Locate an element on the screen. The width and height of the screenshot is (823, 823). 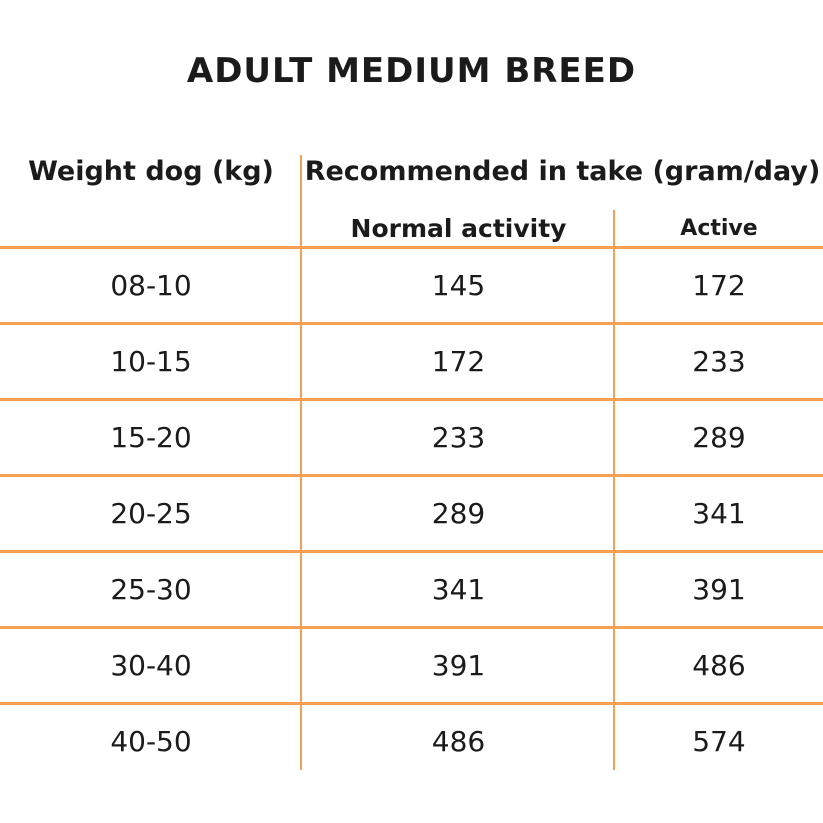
table-row: 20-25 289 341 is located at coordinates (411, 512).